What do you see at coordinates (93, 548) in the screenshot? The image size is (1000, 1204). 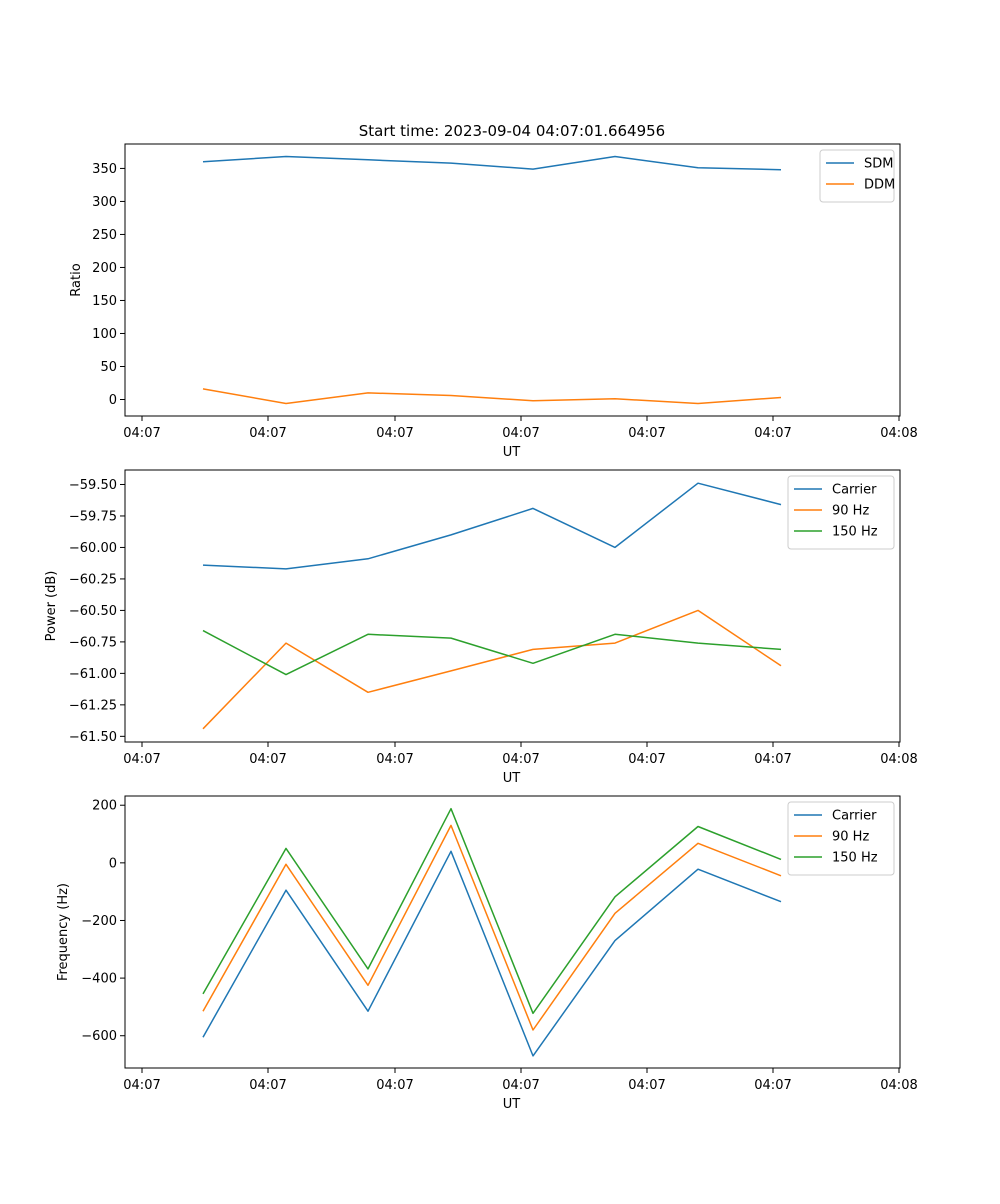 I see `power-y-tick-label: −60.00` at bounding box center [93, 548].